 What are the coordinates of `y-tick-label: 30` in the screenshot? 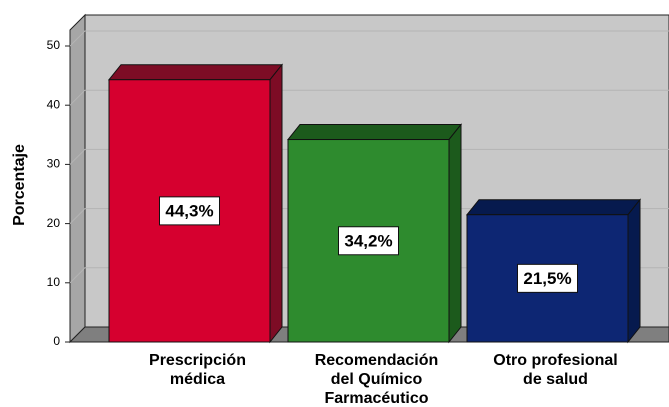 It's located at (54, 164).